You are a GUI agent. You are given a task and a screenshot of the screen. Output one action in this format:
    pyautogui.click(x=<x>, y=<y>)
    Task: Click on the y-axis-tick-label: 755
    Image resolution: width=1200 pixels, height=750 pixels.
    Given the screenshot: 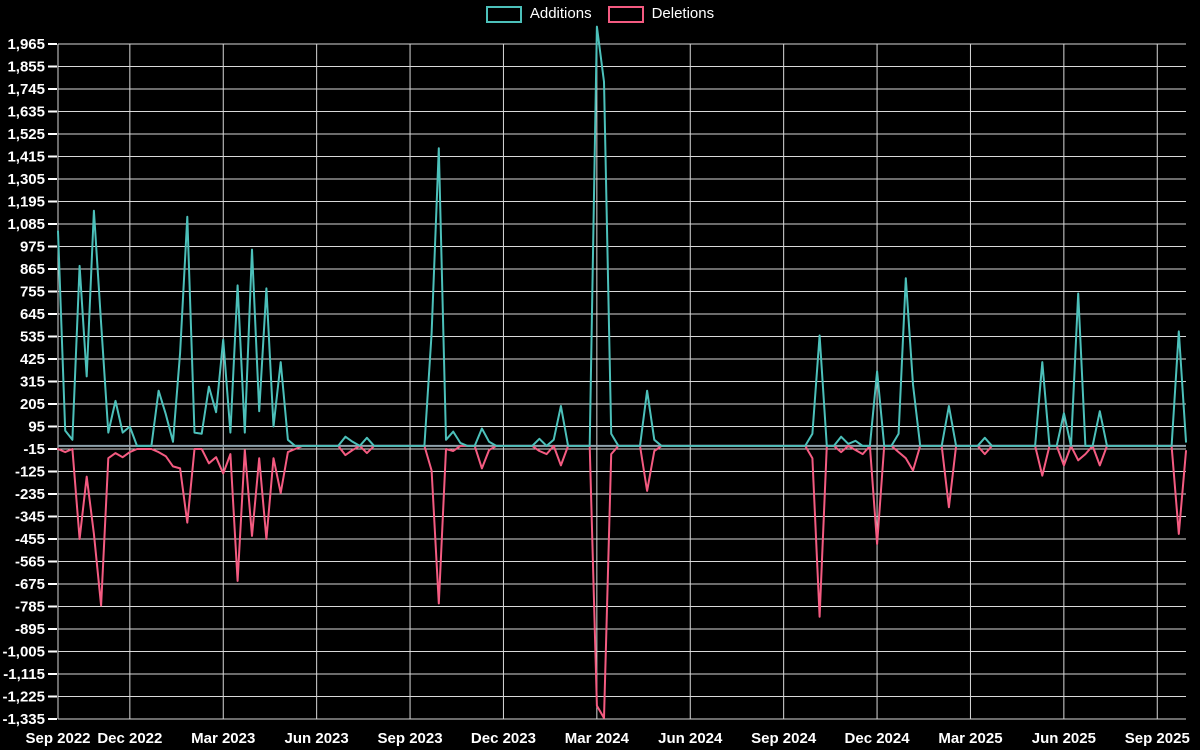 What is the action you would take?
    pyautogui.click(x=32, y=292)
    